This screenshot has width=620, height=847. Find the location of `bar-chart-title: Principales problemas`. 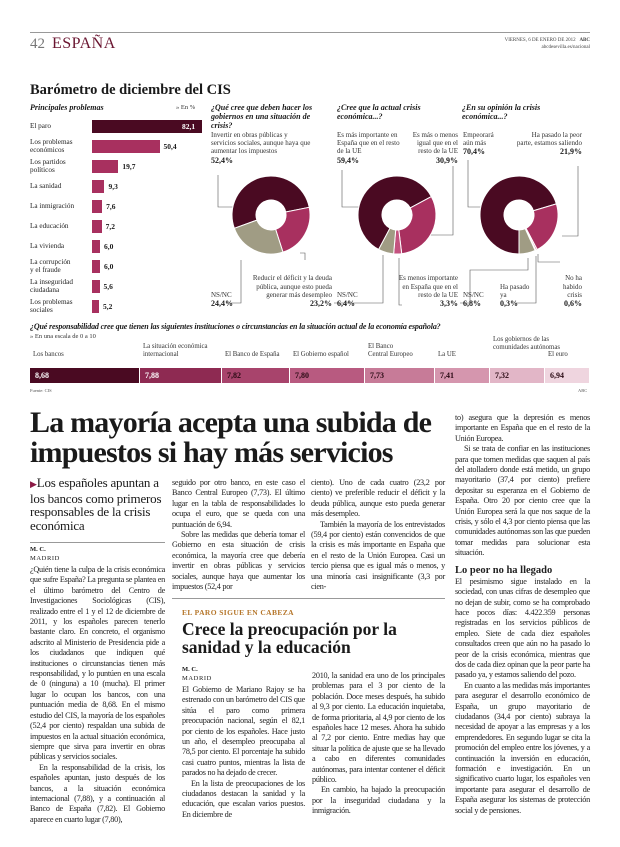

bar-chart-title: Principales problemas is located at coordinates (67, 107).